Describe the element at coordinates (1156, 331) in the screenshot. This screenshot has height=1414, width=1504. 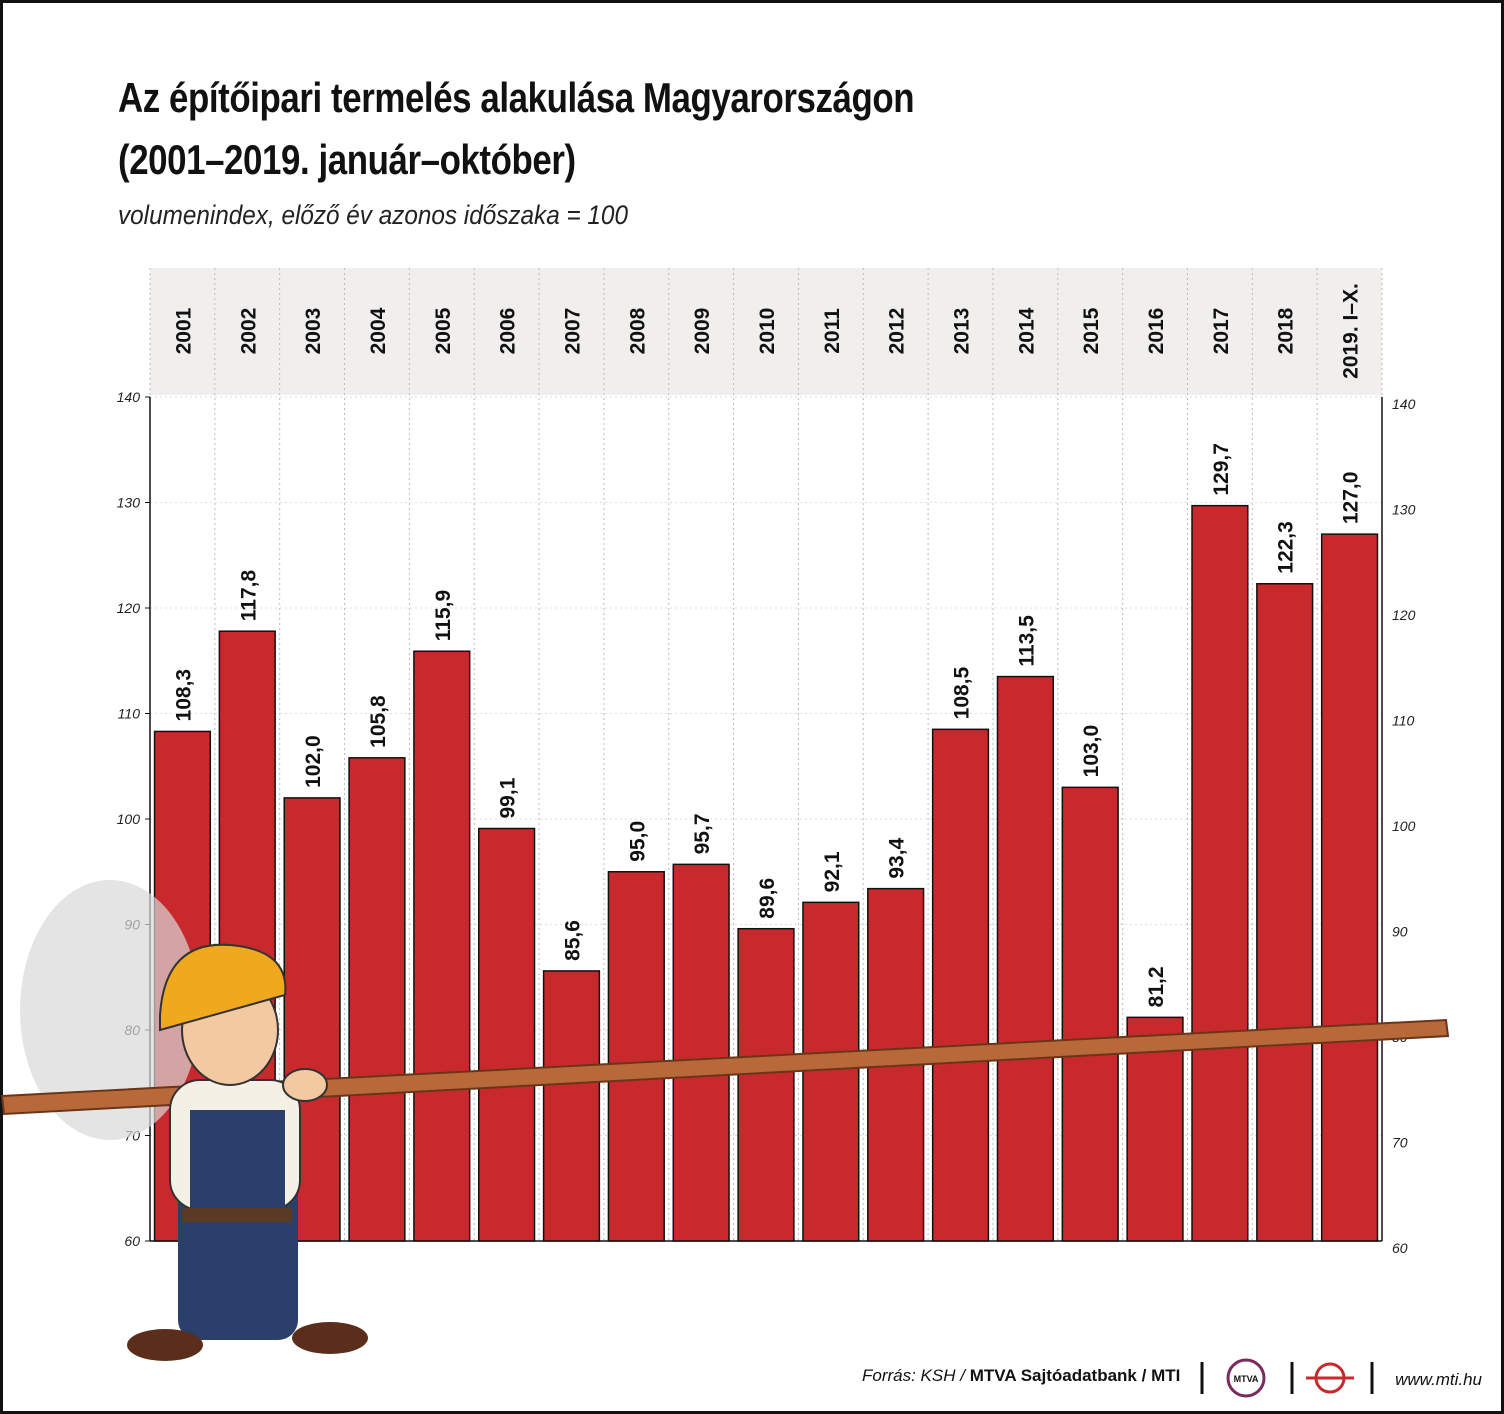
I see `x-tick-label: 2016` at that location.